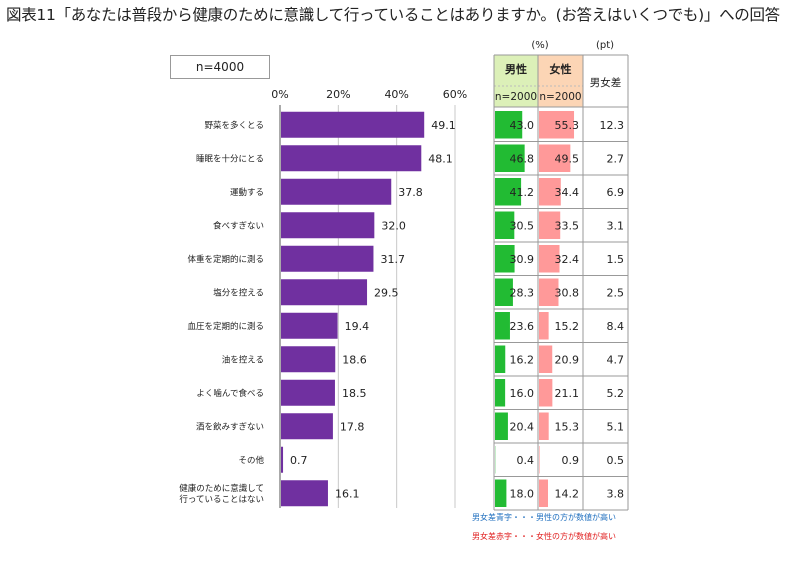 Image resolution: width=810 pixels, height=563 pixels. Describe the element at coordinates (243, 359) in the screenshot. I see `category-label: 油を控える` at that location.